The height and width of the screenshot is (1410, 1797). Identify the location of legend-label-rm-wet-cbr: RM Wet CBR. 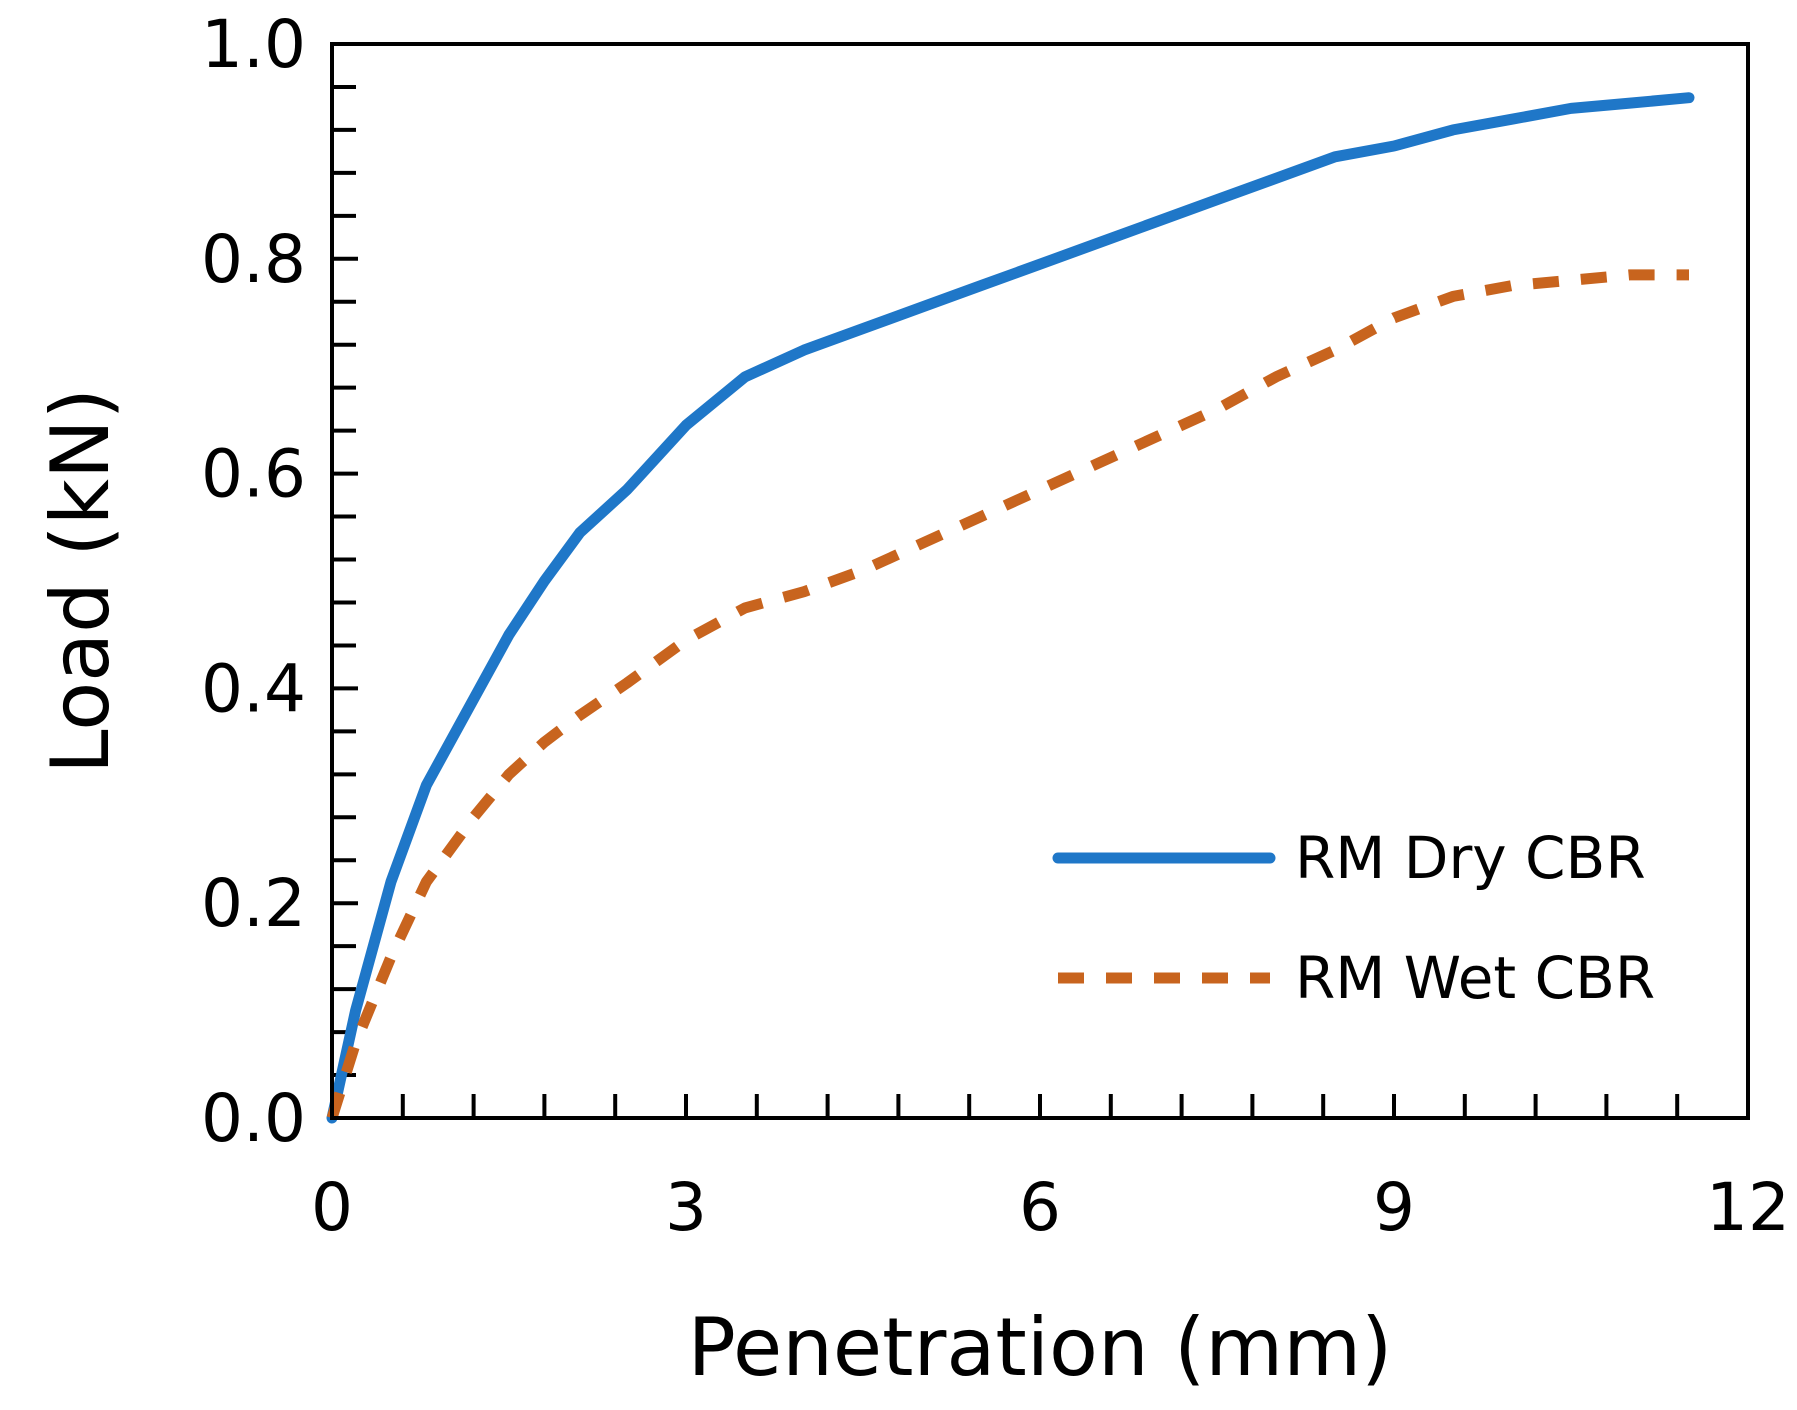
(1475, 978).